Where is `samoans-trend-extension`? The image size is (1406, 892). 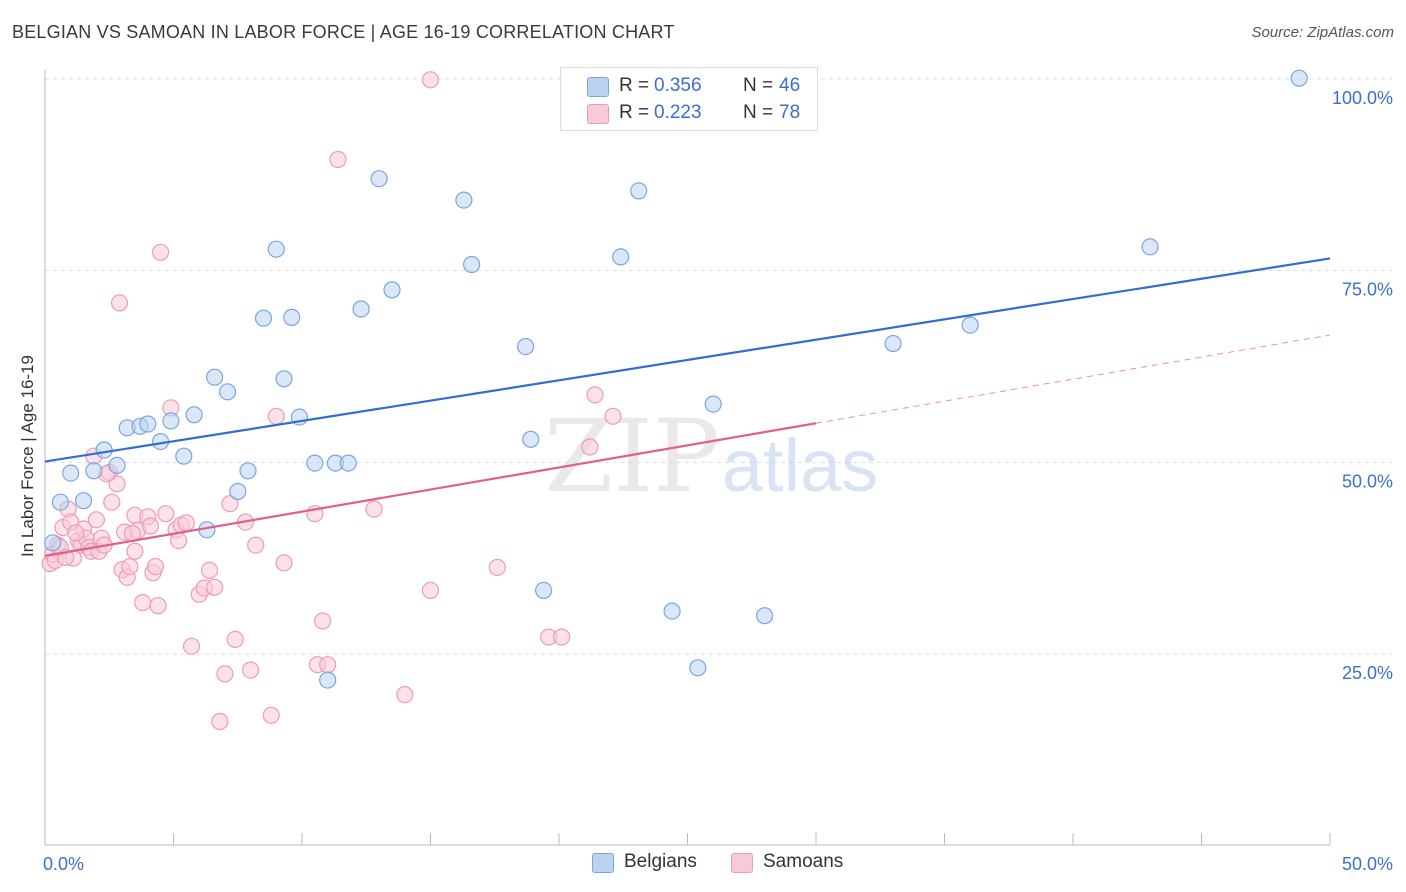
samoans-trend-extension is located at coordinates (1073, 379).